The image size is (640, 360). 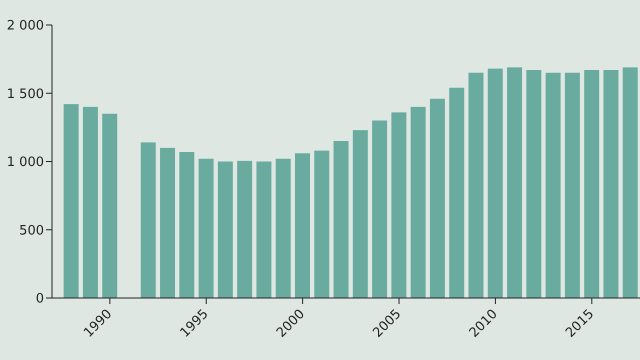 What do you see at coordinates (25, 26) in the screenshot?
I see `y-tick-label: 2 000` at bounding box center [25, 26].